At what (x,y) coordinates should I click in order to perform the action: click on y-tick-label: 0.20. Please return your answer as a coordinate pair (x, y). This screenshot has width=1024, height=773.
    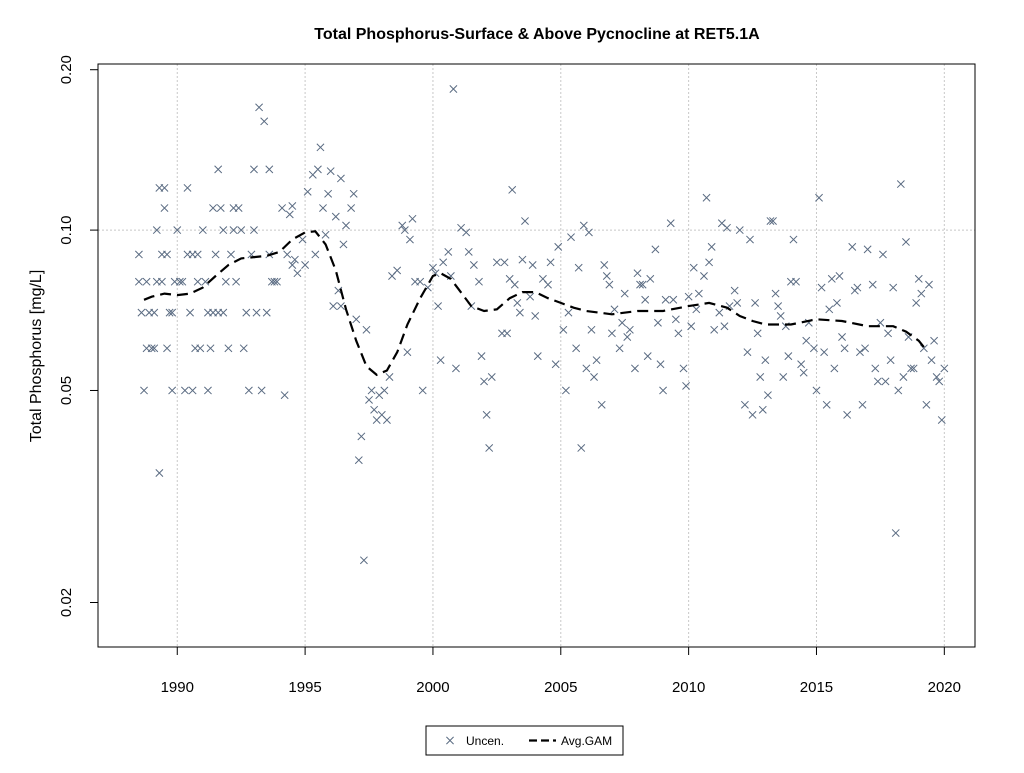
    Looking at the image, I should click on (66, 69).